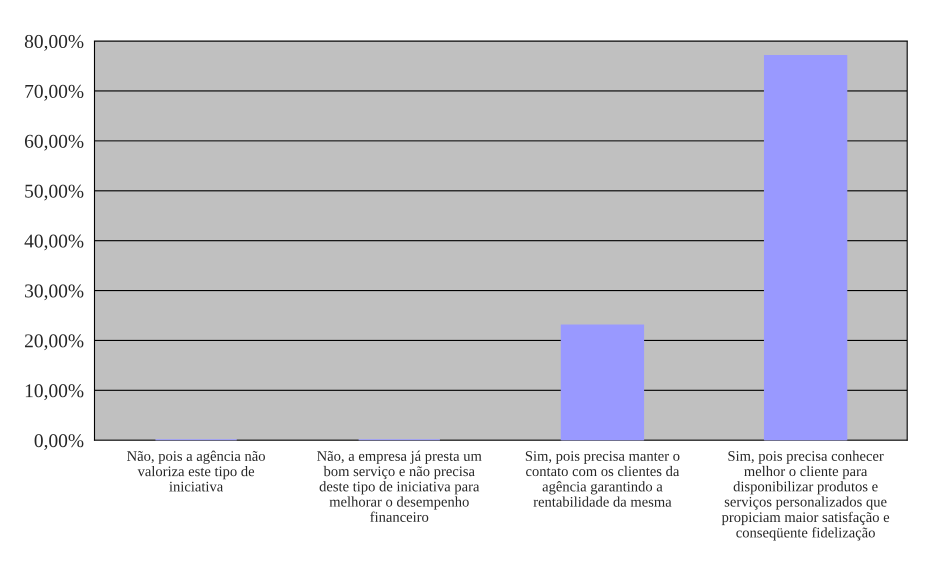  I want to click on x-tick-label: Não, pois a agência não valoriza este tipo de iniciativa, so click(196, 471).